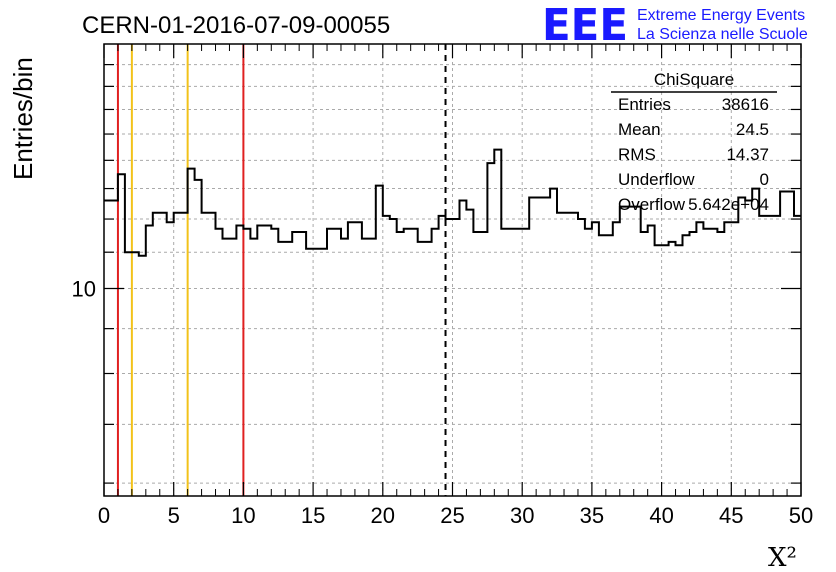  I want to click on stats-label: Underflow, so click(656, 179).